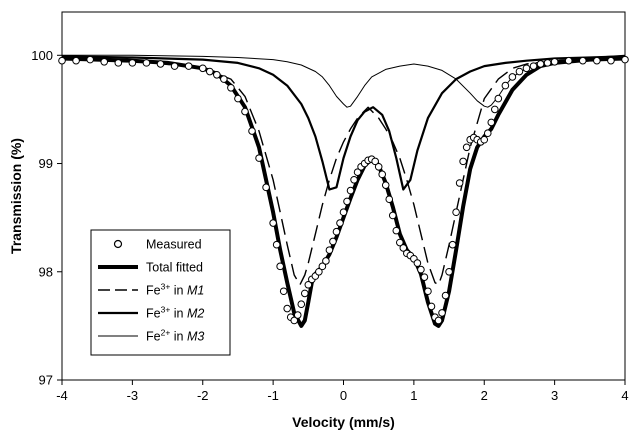 Image resolution: width=629 pixels, height=431 pixels. I want to click on legend-marker, so click(118, 244).